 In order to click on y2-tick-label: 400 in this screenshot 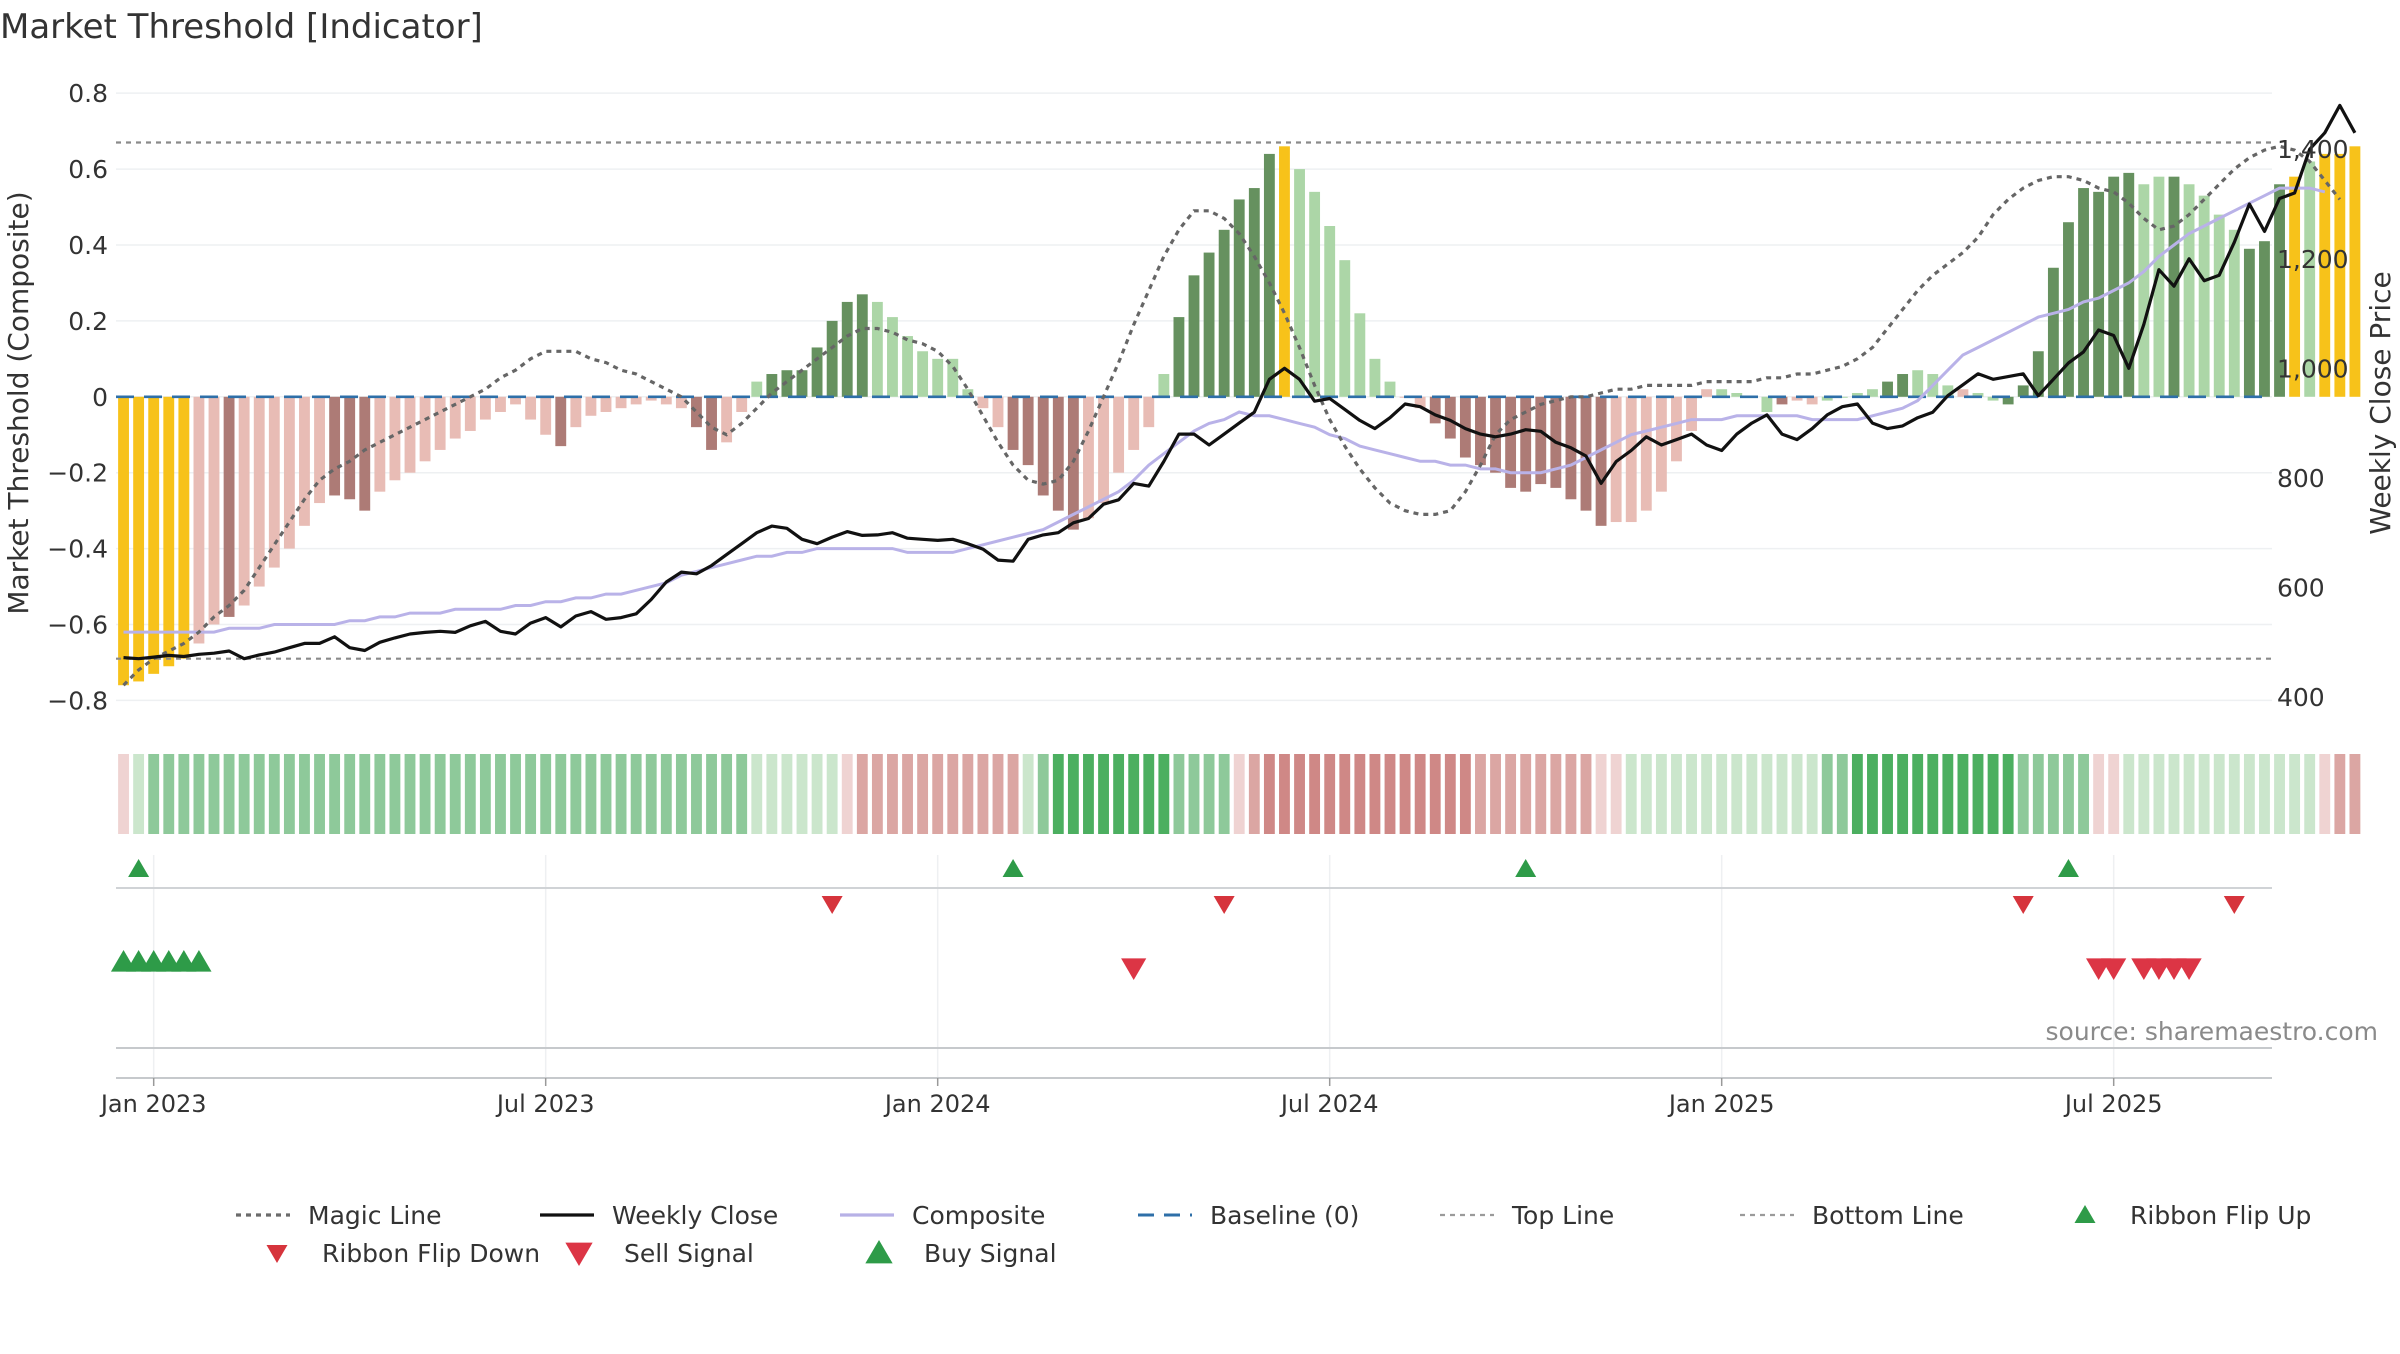, I will do `click(2301, 697)`.